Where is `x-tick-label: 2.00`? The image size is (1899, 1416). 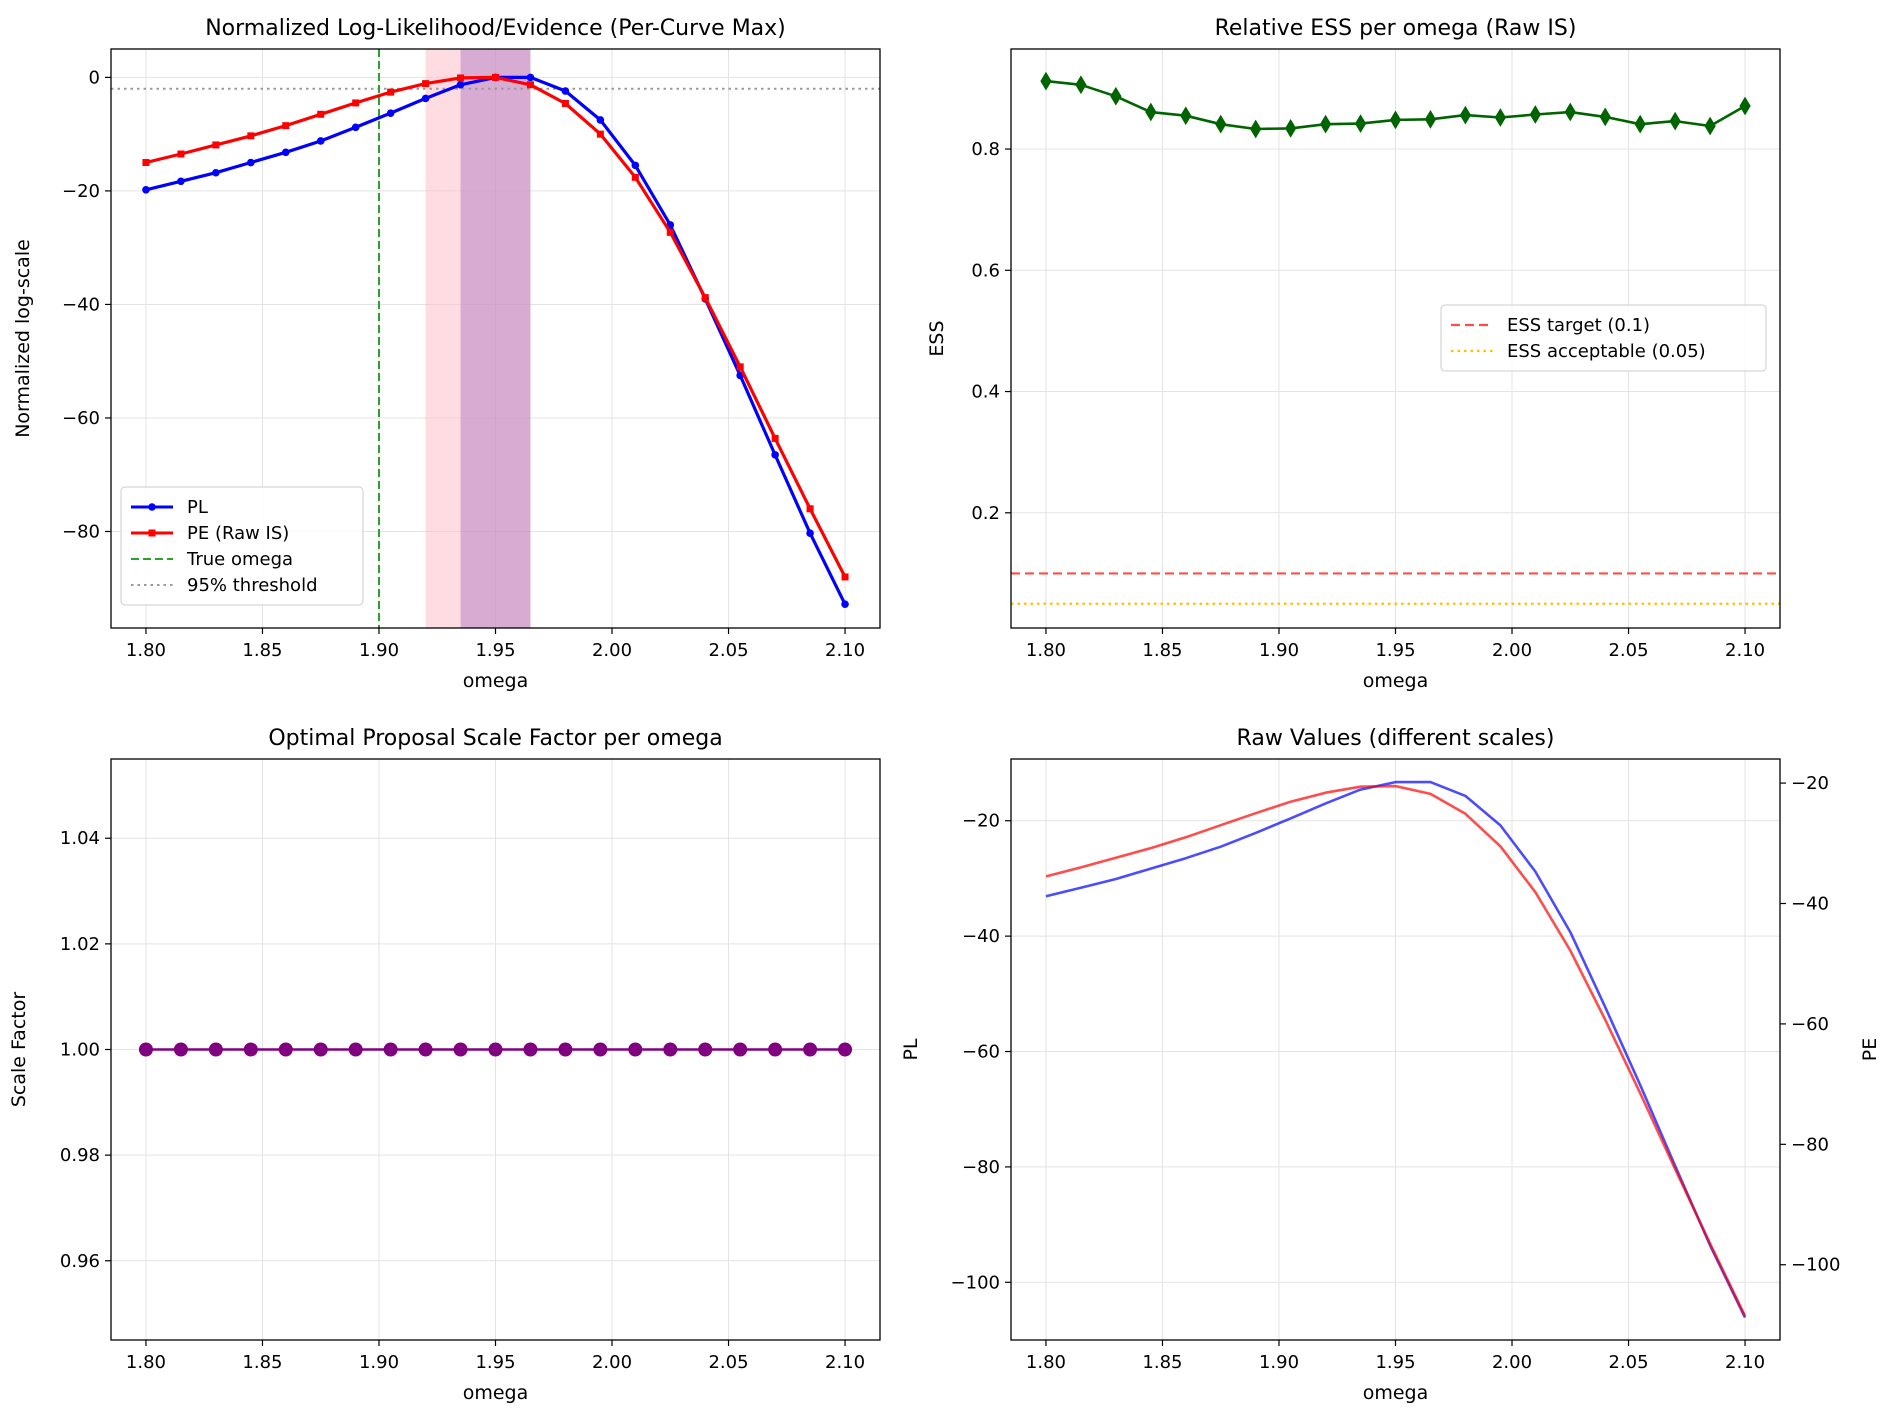 x-tick-label: 2.00 is located at coordinates (1512, 1362).